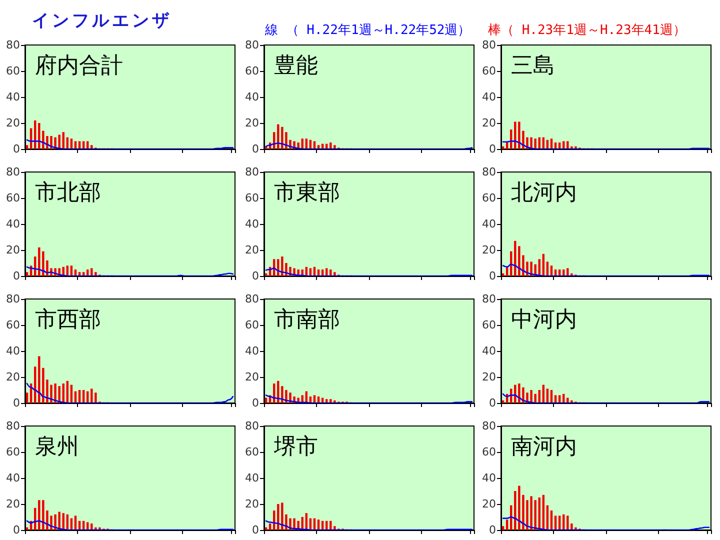 Image resolution: width=720 pixels, height=540 pixels. I want to click on chart-title: 市西部, so click(68, 320).